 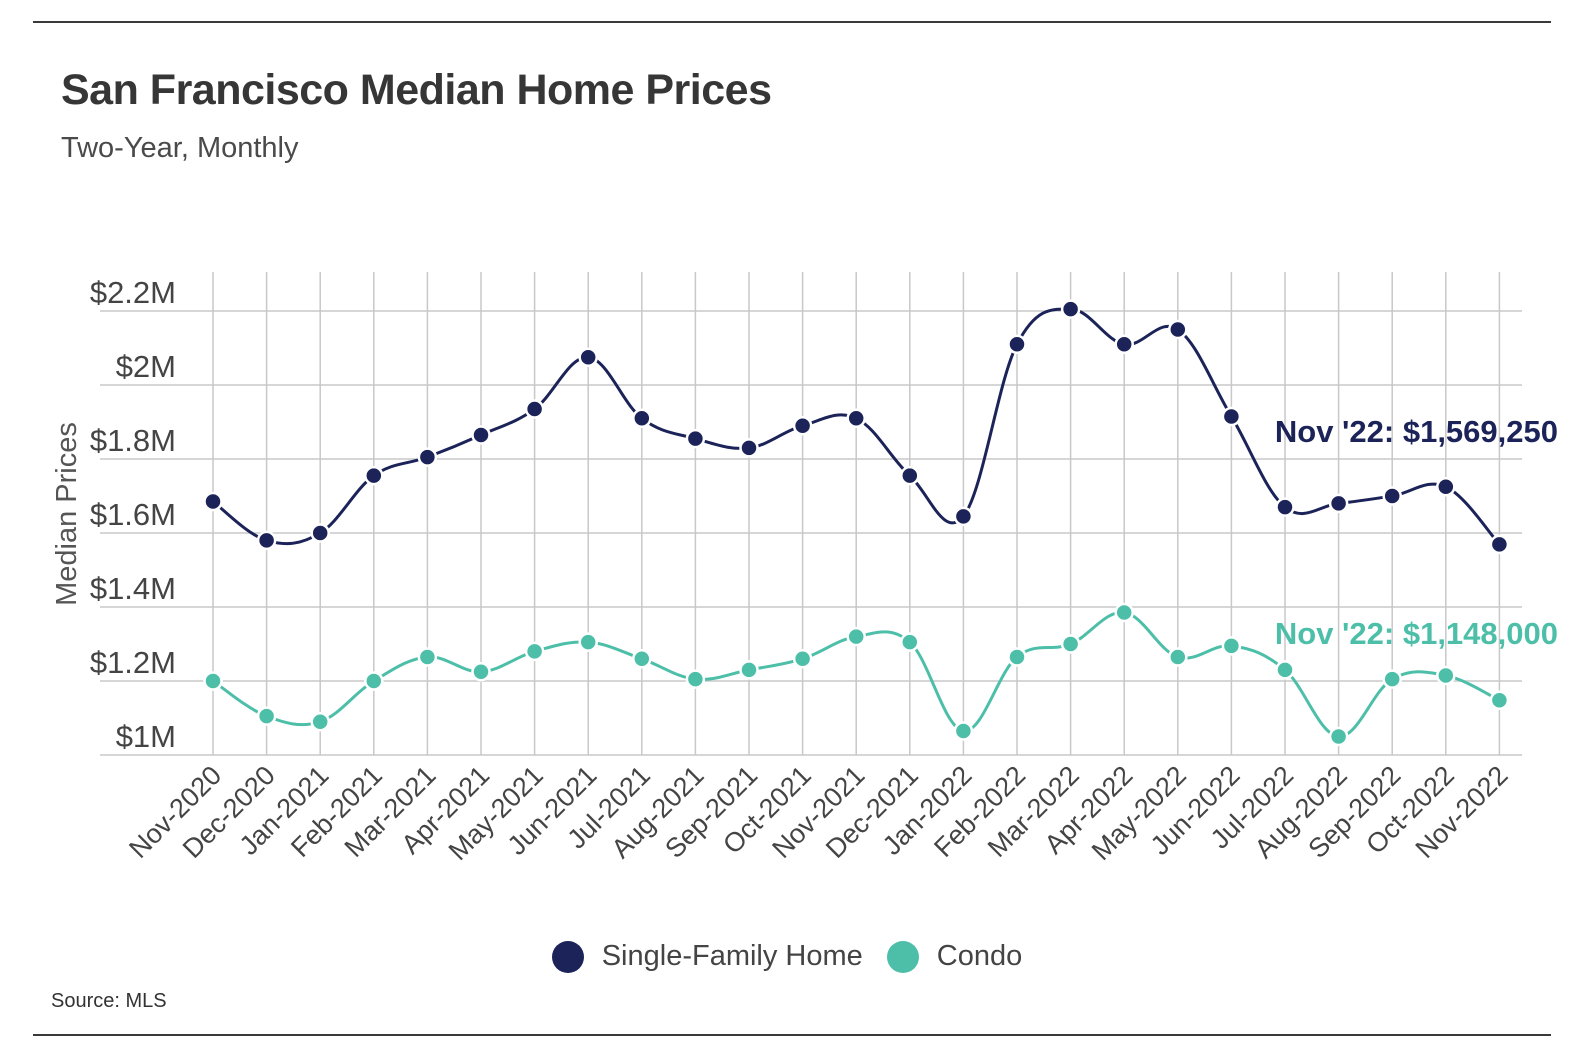 I want to click on legend: Single-Family Home Condo, so click(x=787, y=956).